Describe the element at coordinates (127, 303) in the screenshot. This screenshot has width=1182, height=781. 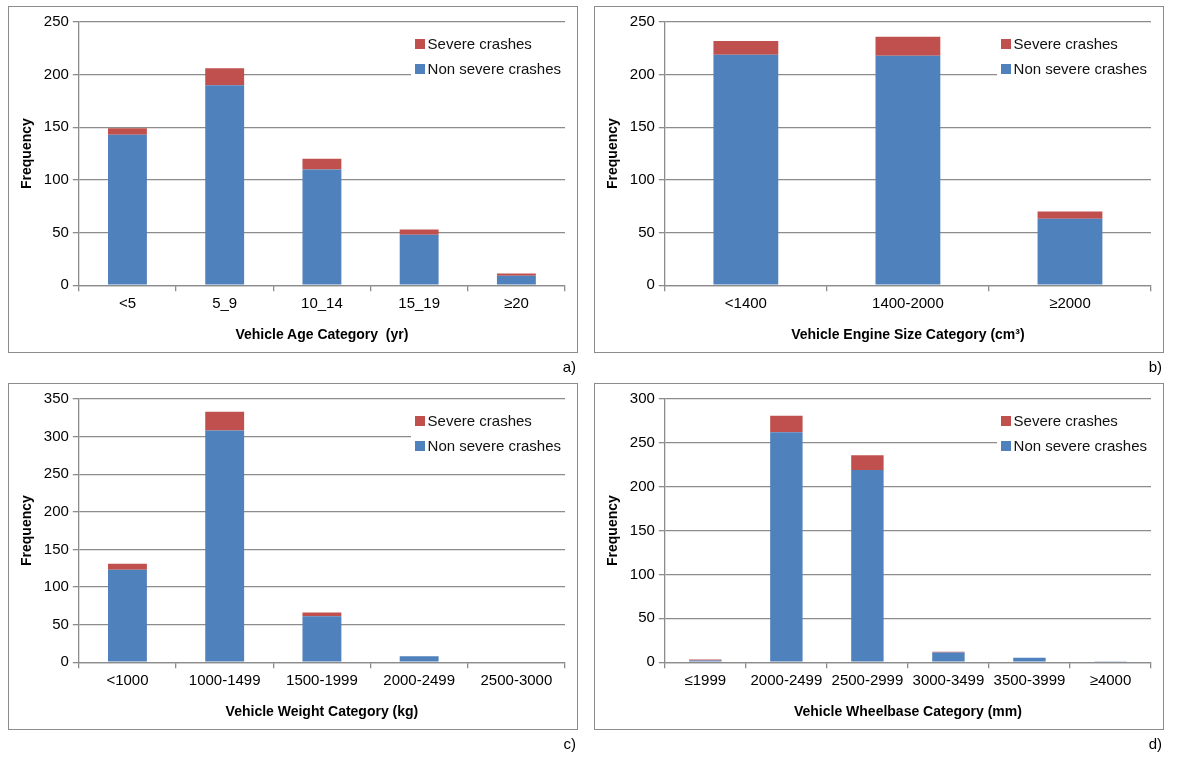
I see `x-tick-label: <5` at that location.